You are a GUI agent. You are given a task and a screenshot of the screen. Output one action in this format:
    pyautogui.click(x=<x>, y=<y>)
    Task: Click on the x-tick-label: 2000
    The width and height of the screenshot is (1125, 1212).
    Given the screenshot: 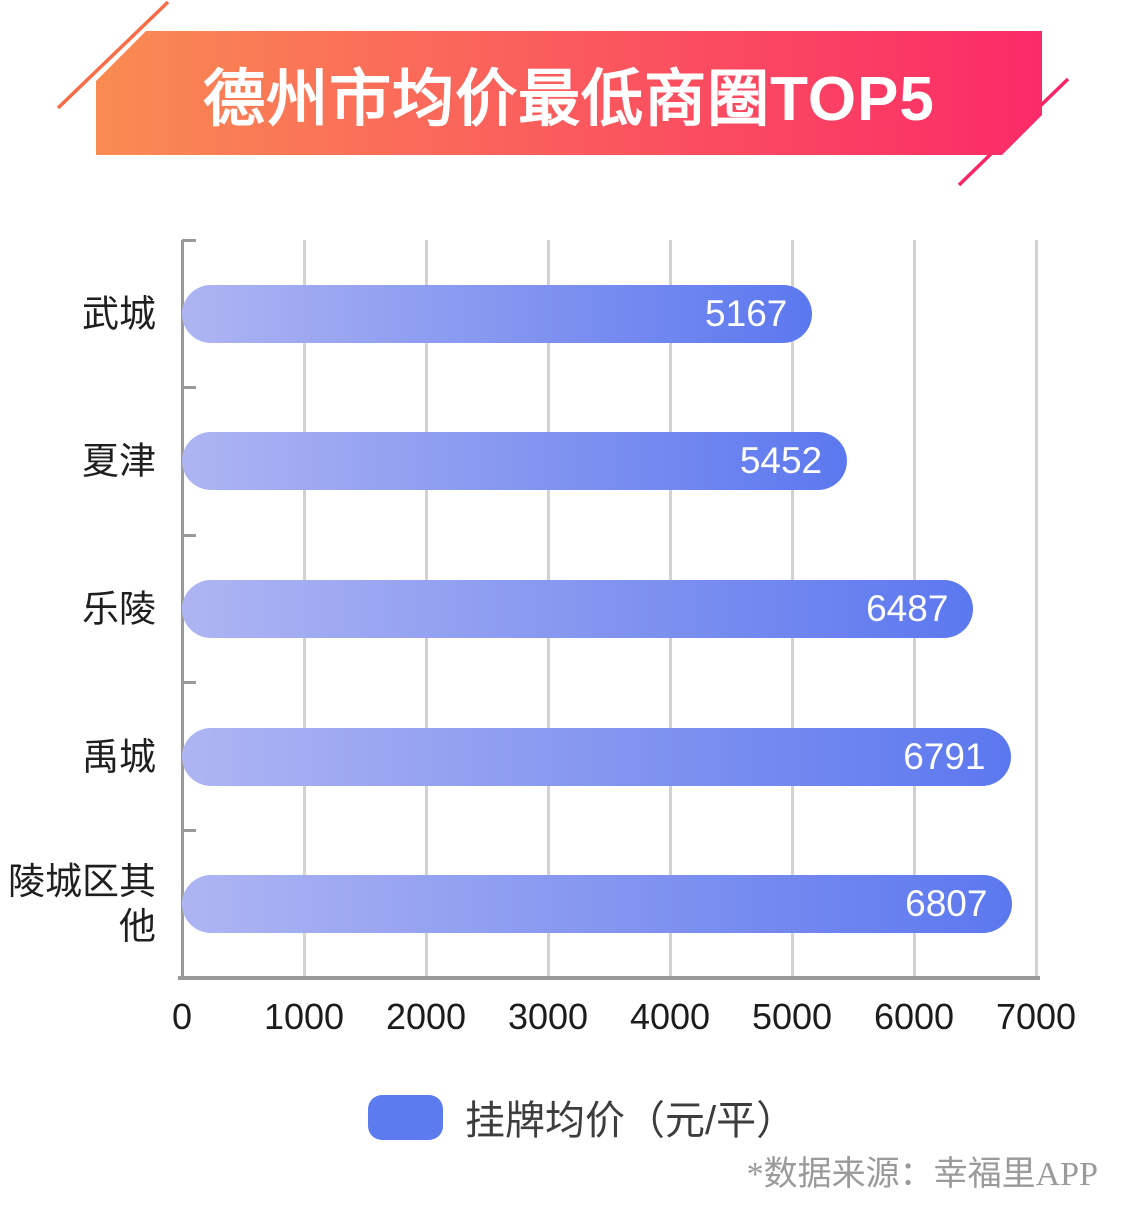 What is the action you would take?
    pyautogui.click(x=426, y=1016)
    